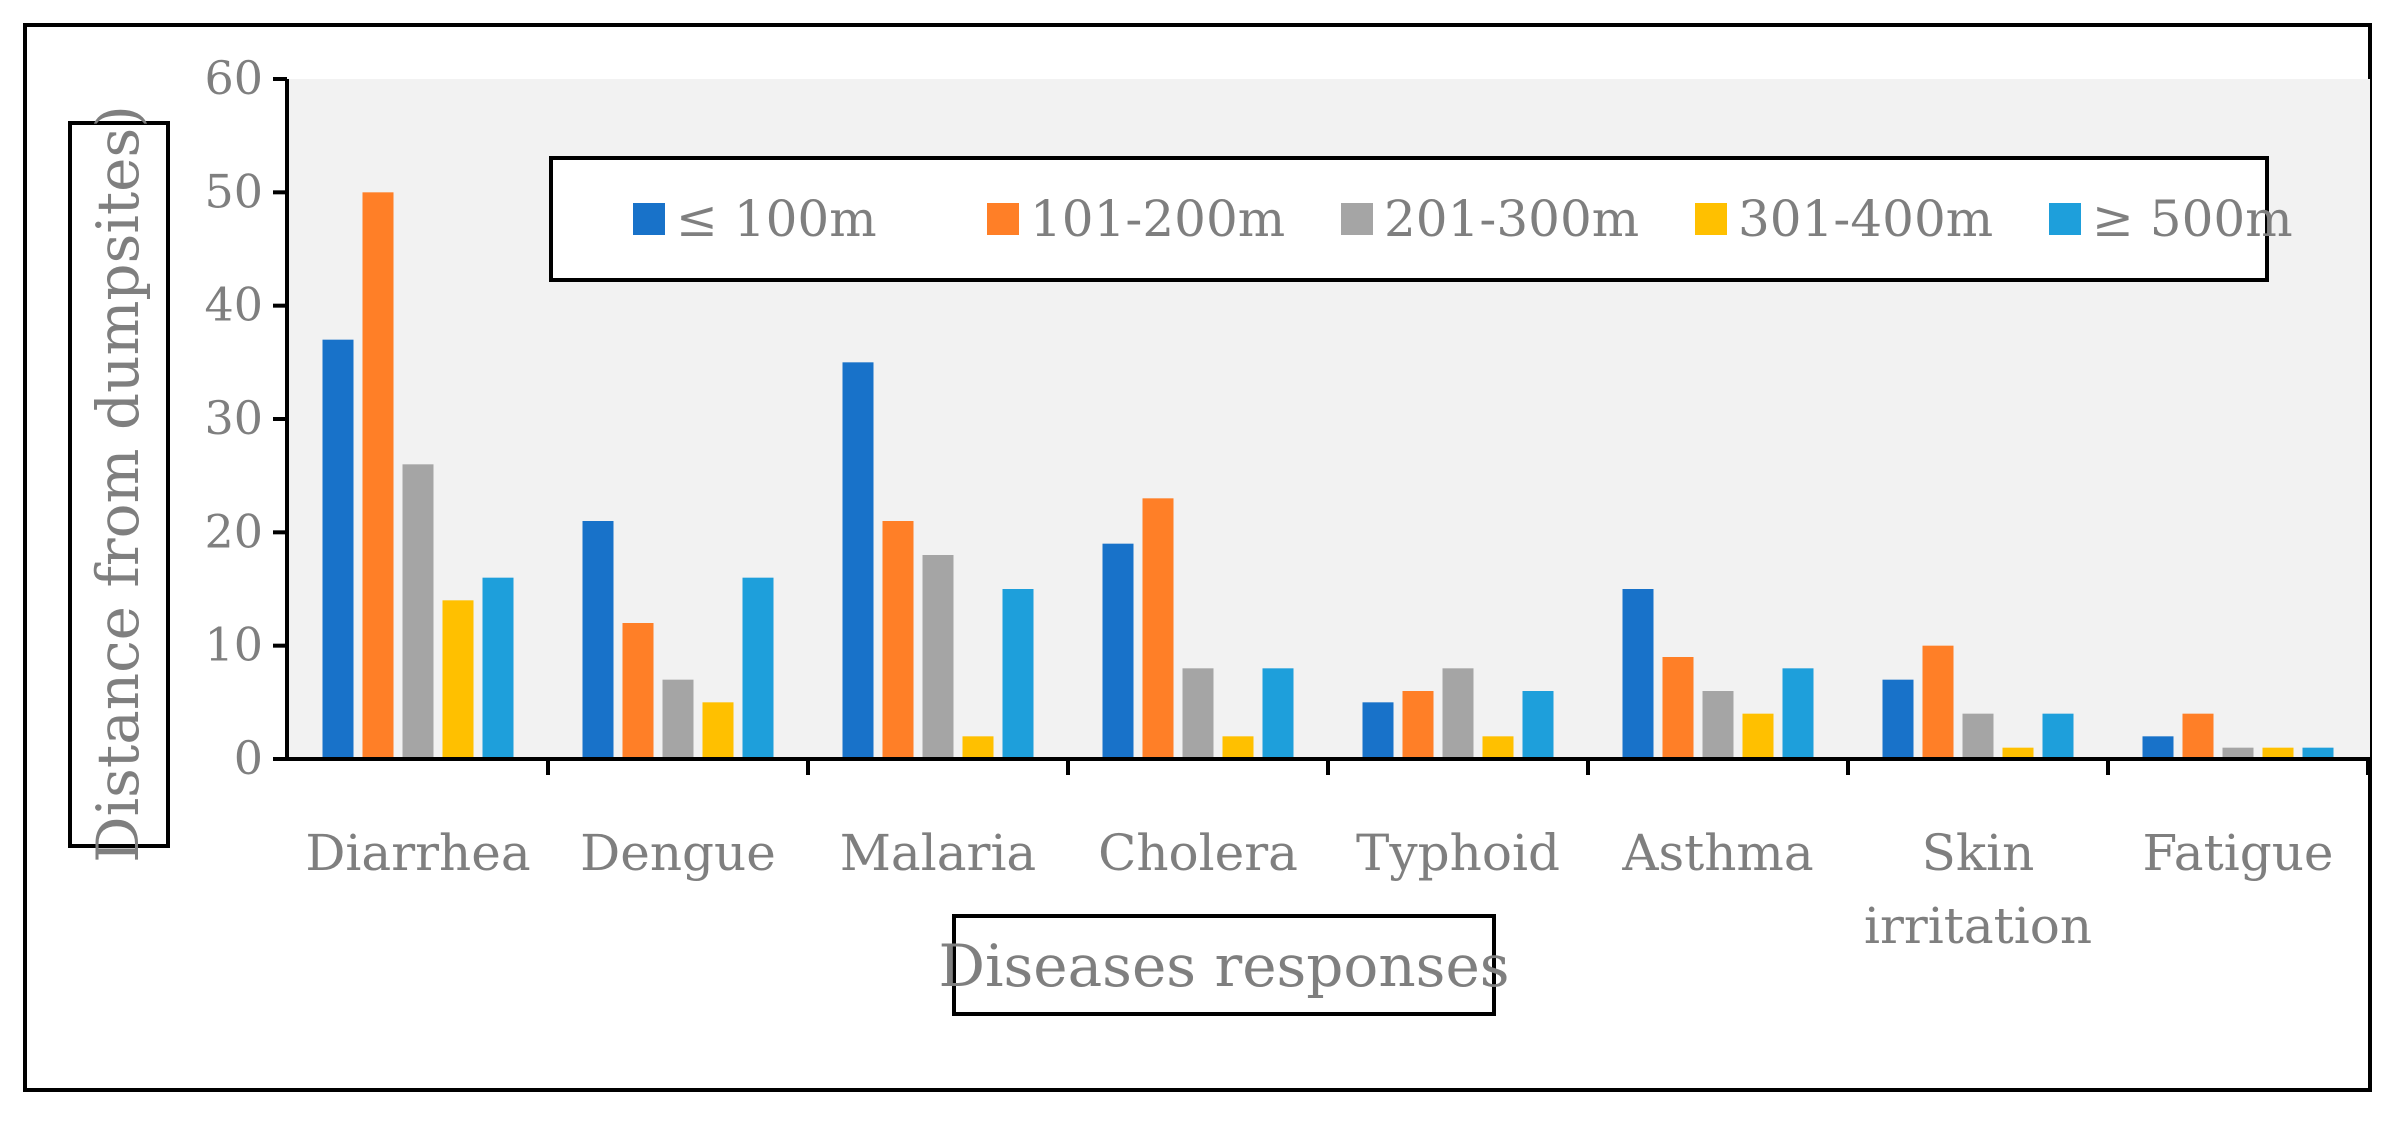 The width and height of the screenshot is (2396, 1123). Describe the element at coordinates (1511, 219) in the screenshot. I see `legend-label-3: 201-300m` at that location.